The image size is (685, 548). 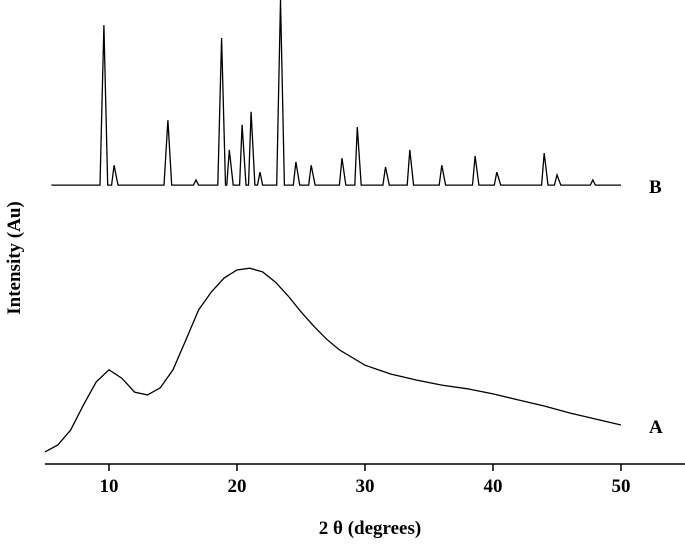 I want to click on series-label: B, so click(x=655, y=187).